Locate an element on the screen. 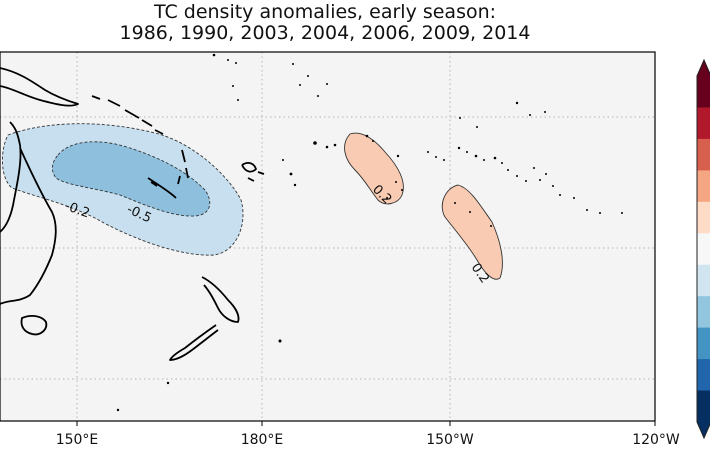  tick-label-150e: 150°E is located at coordinates (77, 440).